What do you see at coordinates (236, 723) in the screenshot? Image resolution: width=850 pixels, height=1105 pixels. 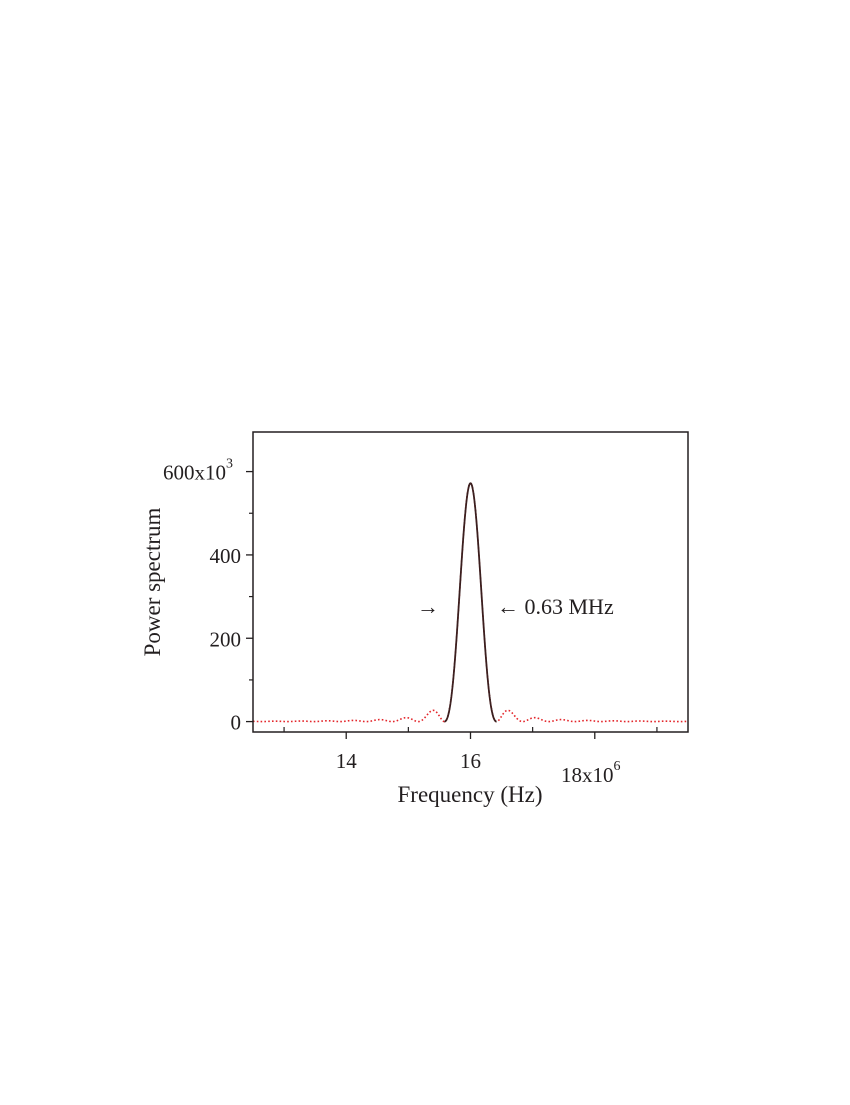 I see `y-tick-label-0: 0` at bounding box center [236, 723].